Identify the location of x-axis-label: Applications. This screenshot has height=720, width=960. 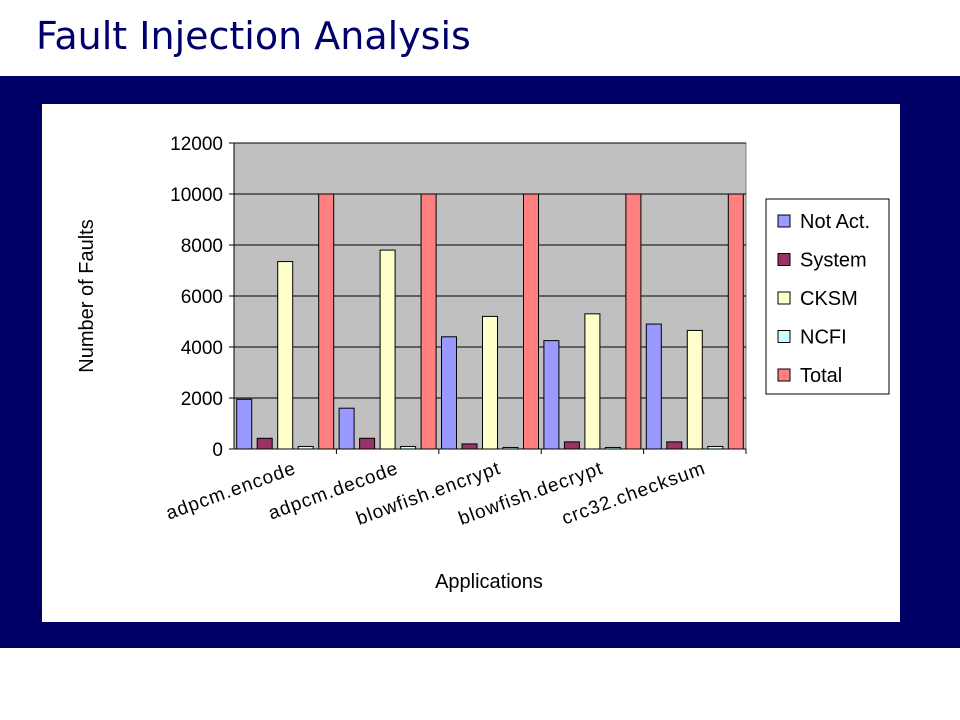
(489, 582).